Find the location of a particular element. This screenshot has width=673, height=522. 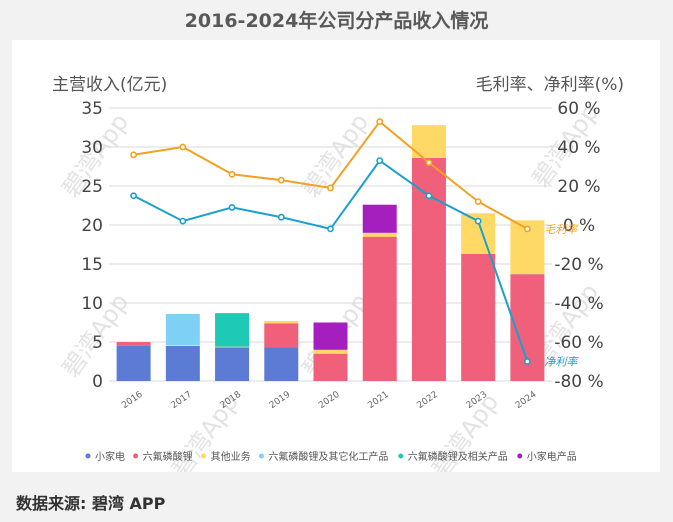

x-tick-label: 2020 is located at coordinates (329, 400).